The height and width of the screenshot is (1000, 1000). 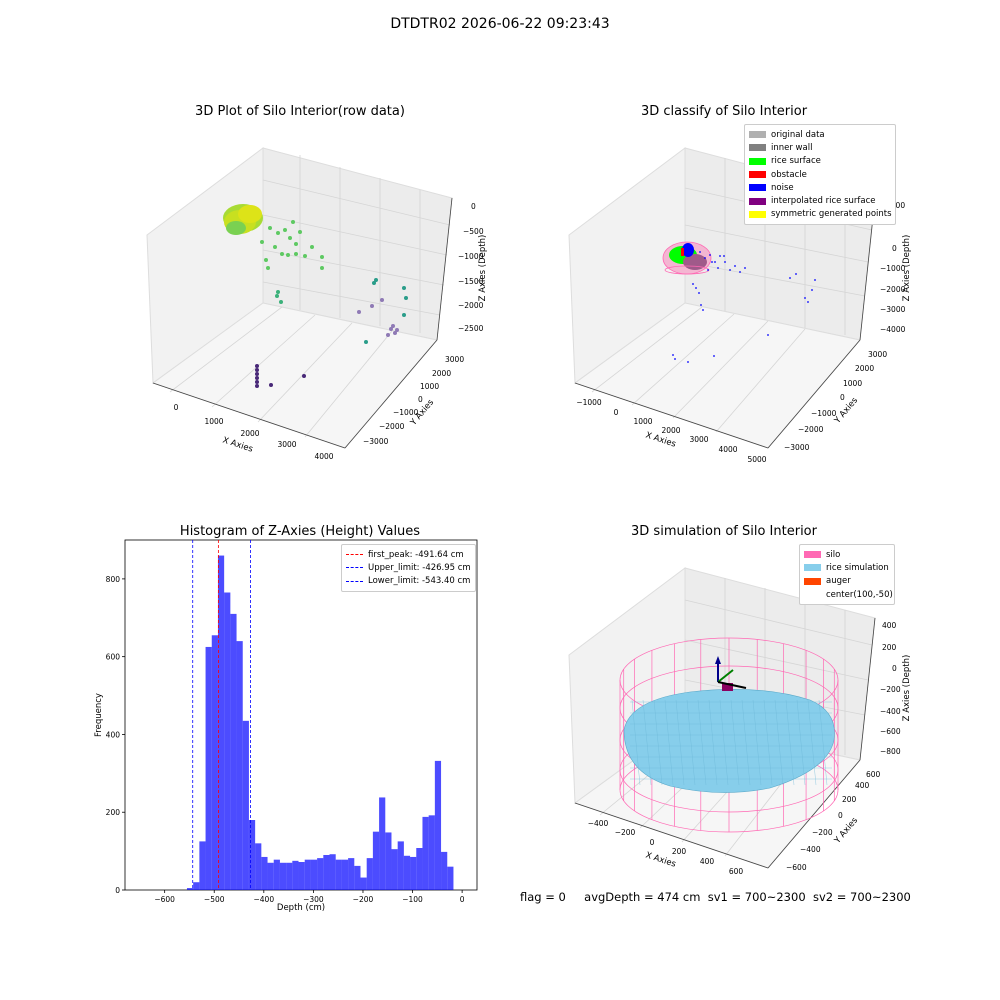 I want to click on plot2-legend-item: original data, so click(x=820, y=134).